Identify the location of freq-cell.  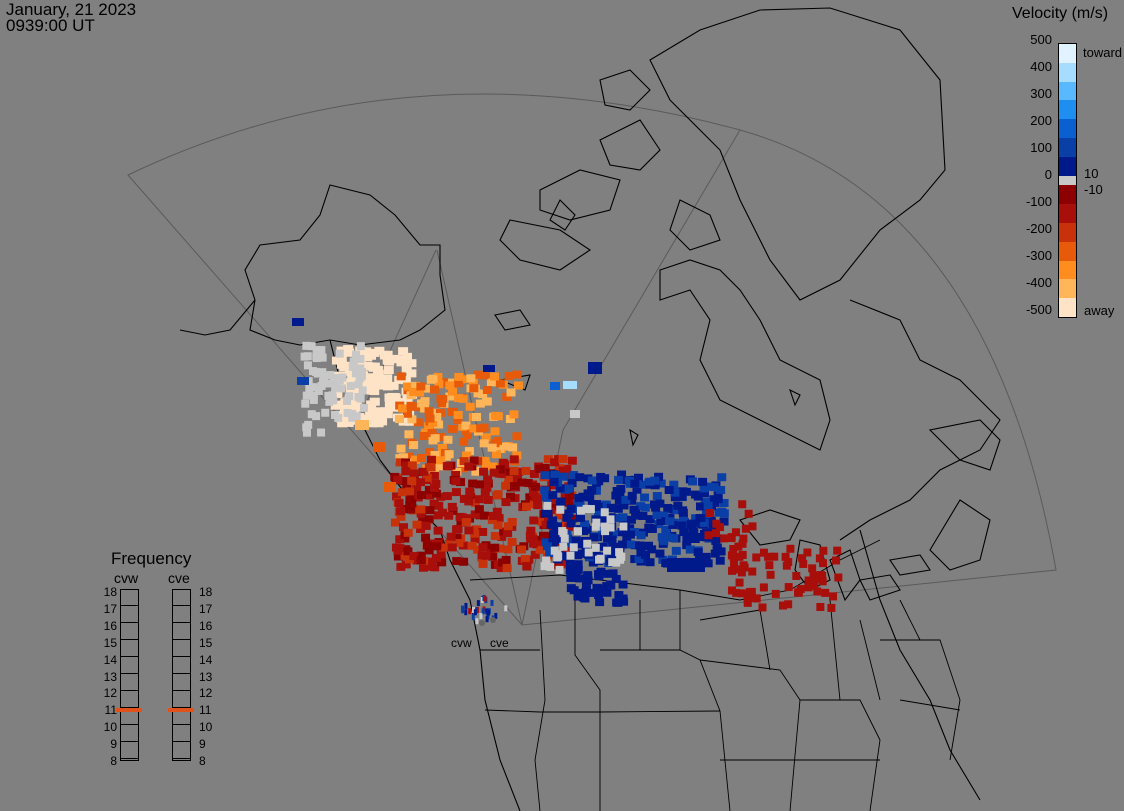
(129, 734).